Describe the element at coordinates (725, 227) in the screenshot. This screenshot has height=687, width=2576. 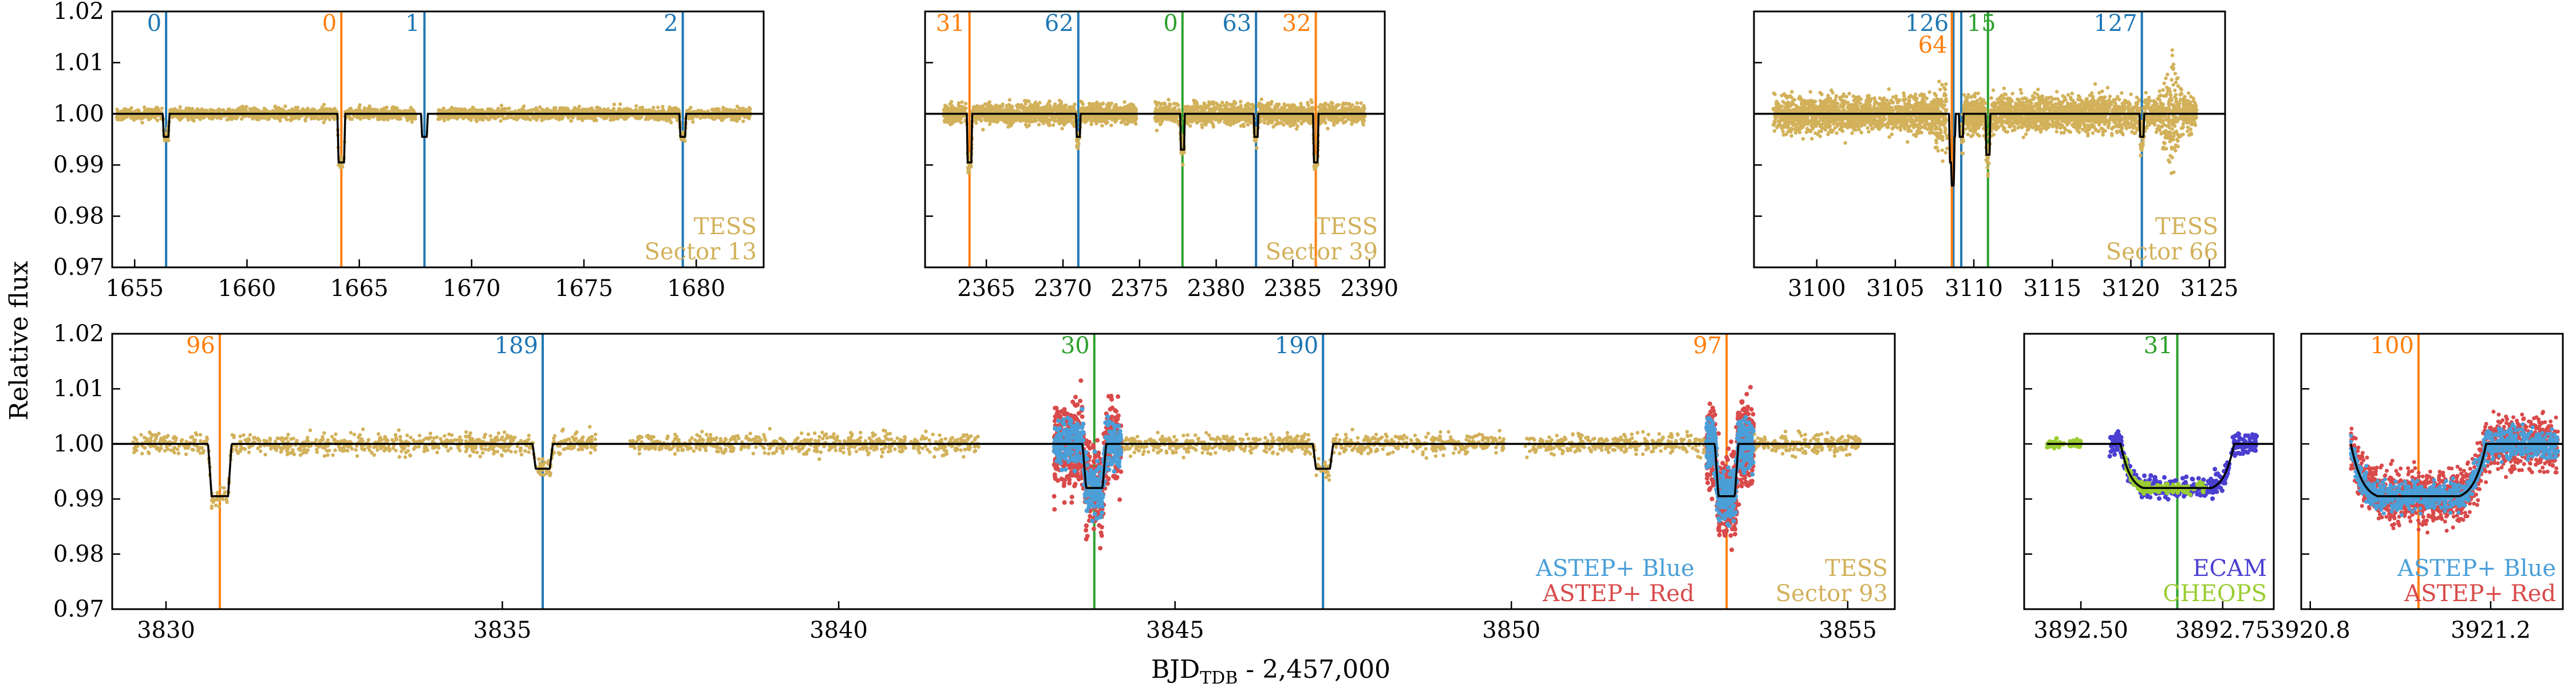
I see `instrument-label: TESS` at that location.